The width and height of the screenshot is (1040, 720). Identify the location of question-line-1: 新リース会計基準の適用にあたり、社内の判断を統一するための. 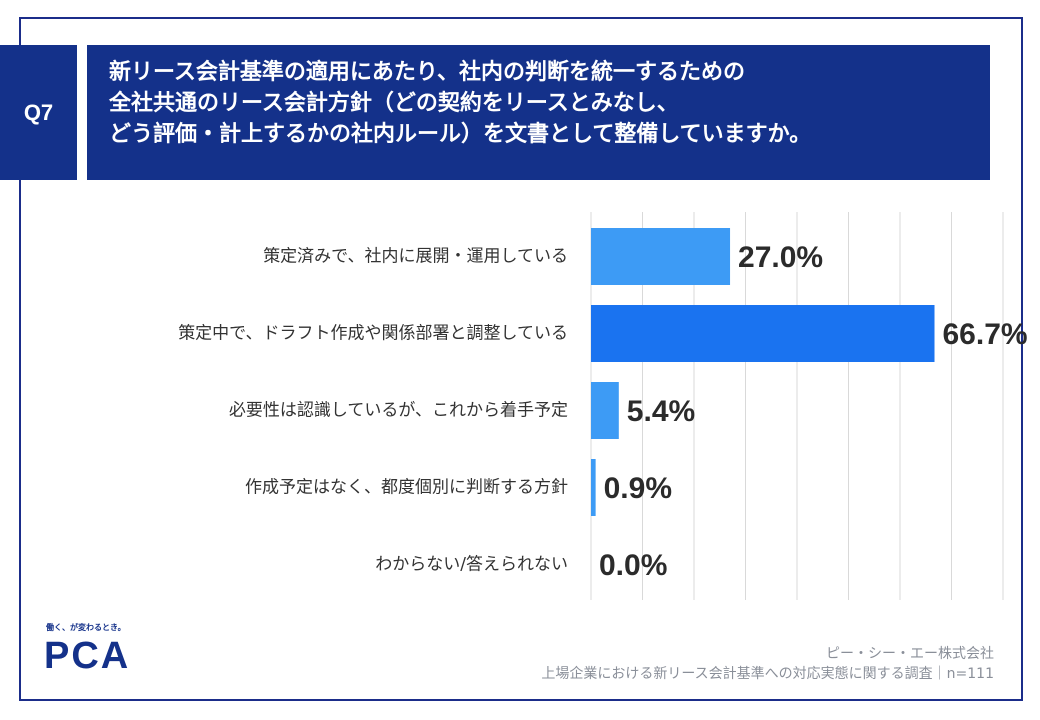
(427, 72).